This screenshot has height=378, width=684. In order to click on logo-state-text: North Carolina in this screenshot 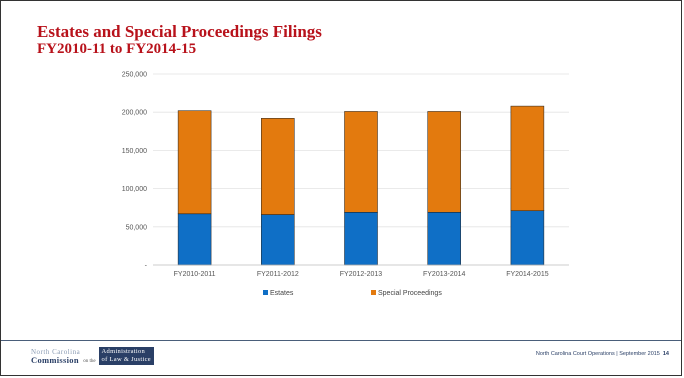, I will do `click(56, 352)`.